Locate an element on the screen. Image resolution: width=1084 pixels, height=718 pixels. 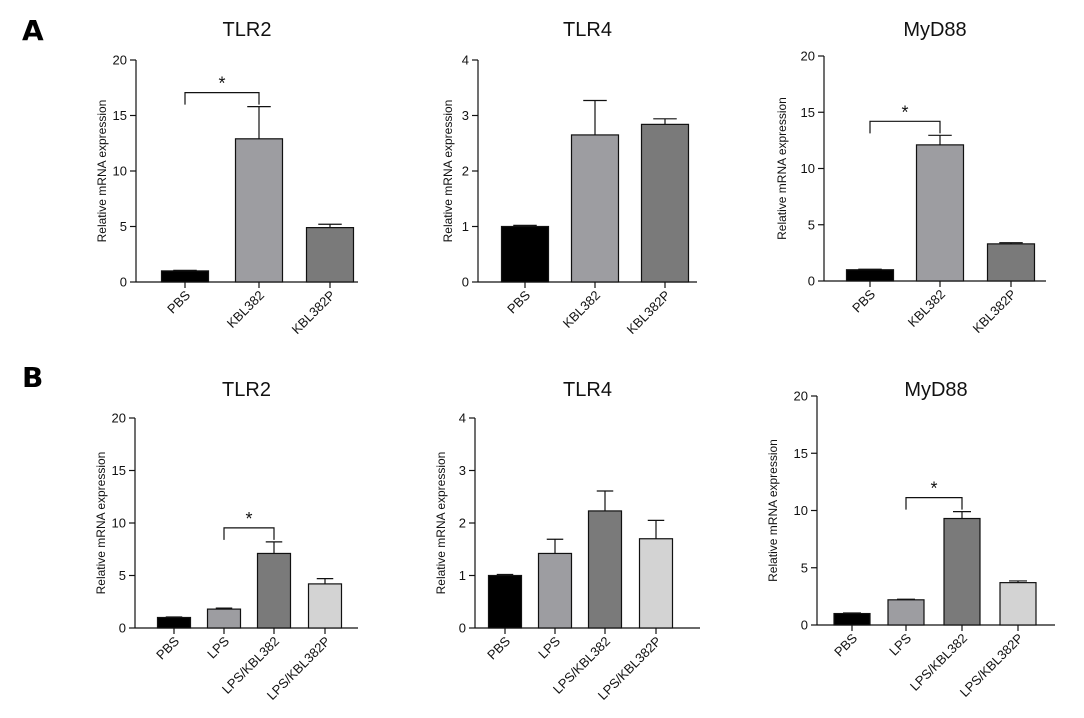
panel-letter-a: A is located at coordinates (33, 30).